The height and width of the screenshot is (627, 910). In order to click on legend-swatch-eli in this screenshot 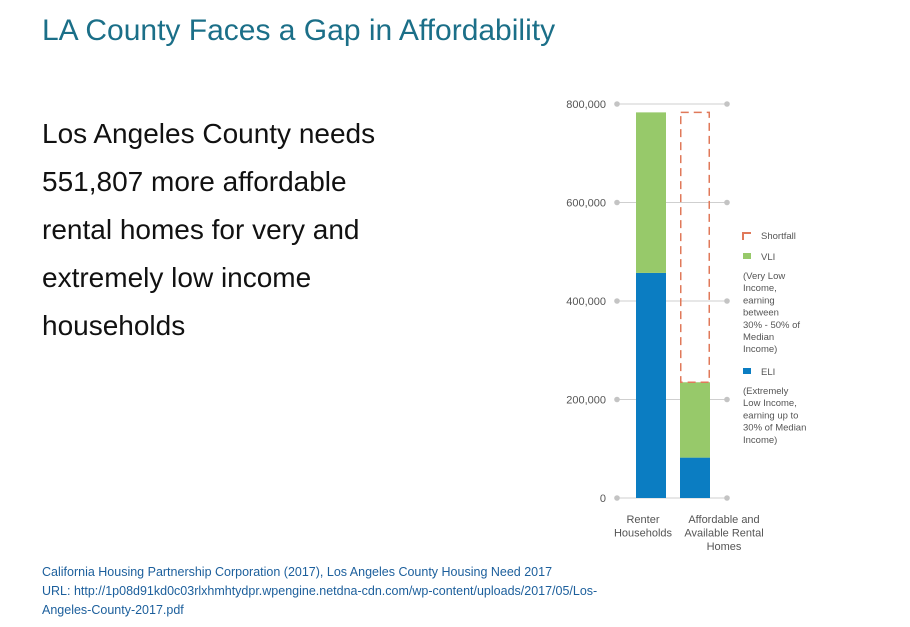, I will do `click(747, 371)`.